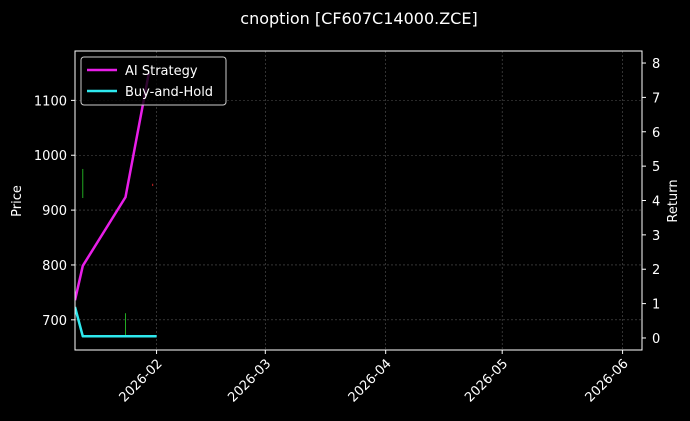  Describe the element at coordinates (651, 202) in the screenshot. I see `y-axis-right: 0 1 2 3 4 5 6 7 8` at that location.